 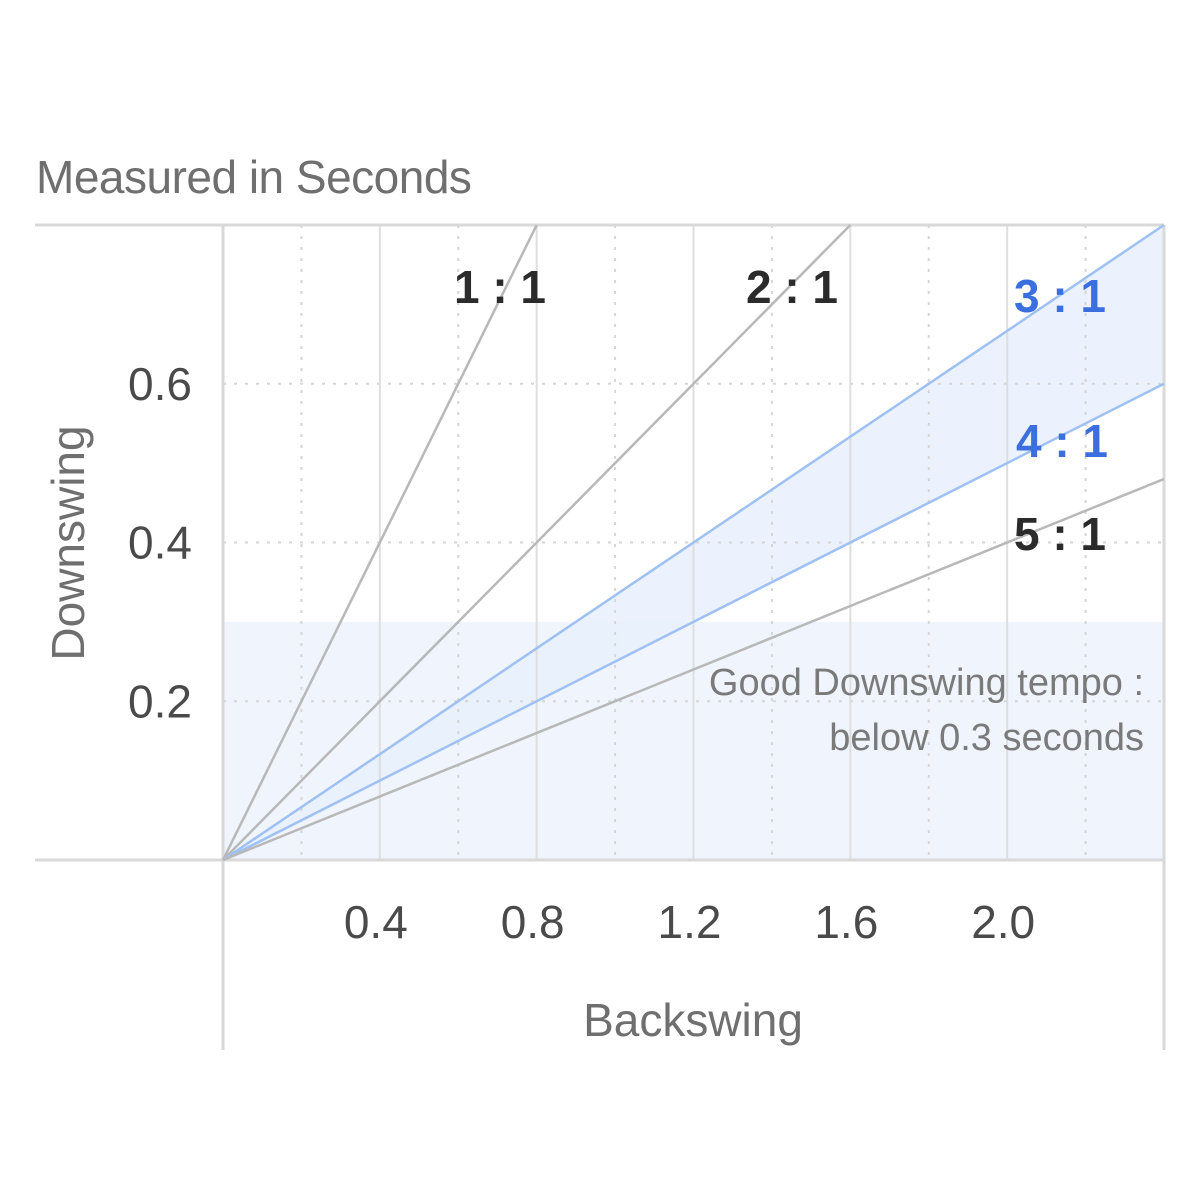 I want to click on x-tick-label: 2.0, so click(x=1003, y=922).